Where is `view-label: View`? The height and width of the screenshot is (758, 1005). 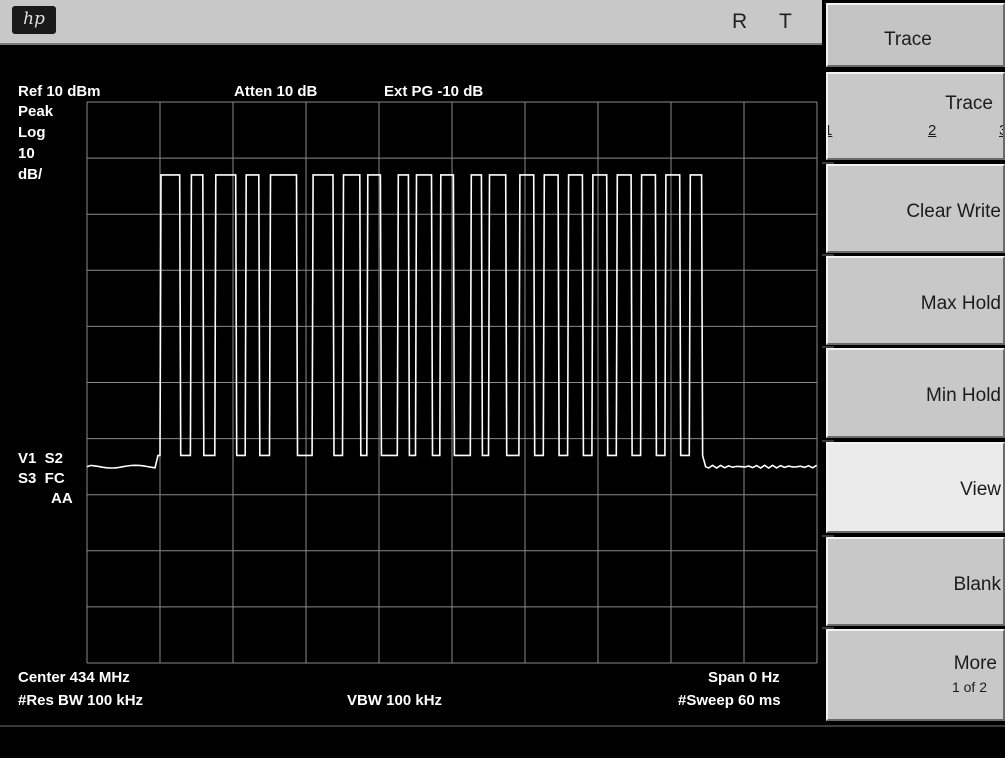 view-label: View is located at coordinates (980, 489).